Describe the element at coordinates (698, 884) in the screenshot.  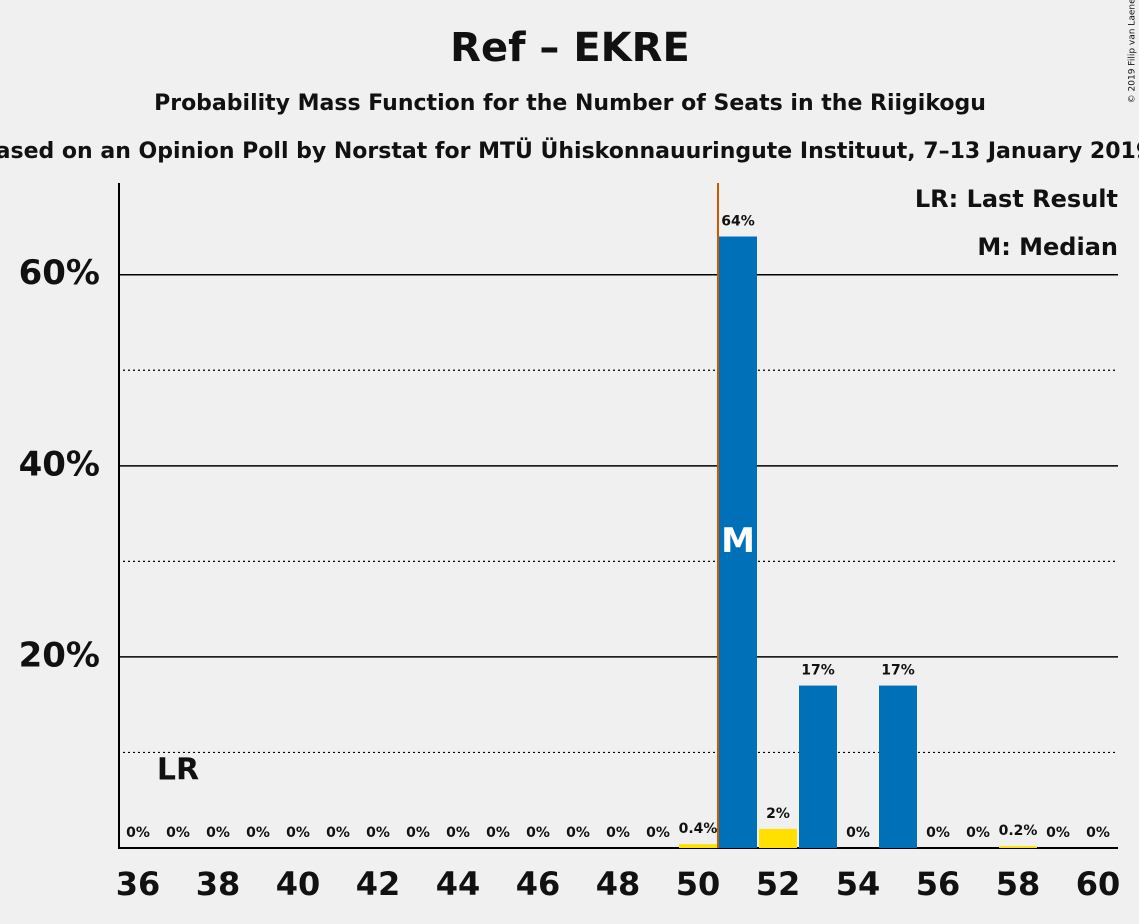
I see `x-tick-label: 50` at that location.